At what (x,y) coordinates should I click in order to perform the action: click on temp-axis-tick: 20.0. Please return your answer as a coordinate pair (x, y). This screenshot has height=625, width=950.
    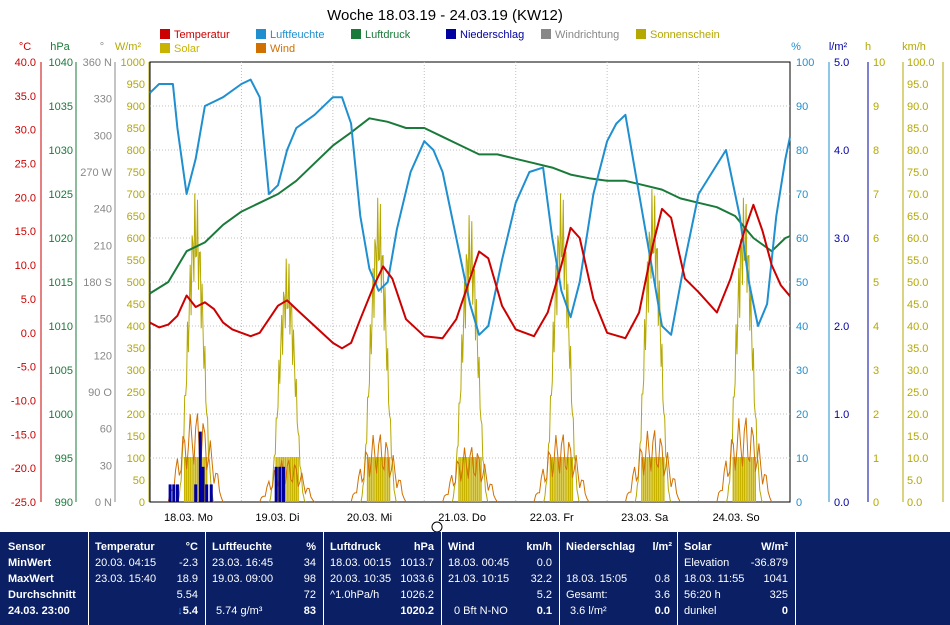
    Looking at the image, I should click on (25, 198).